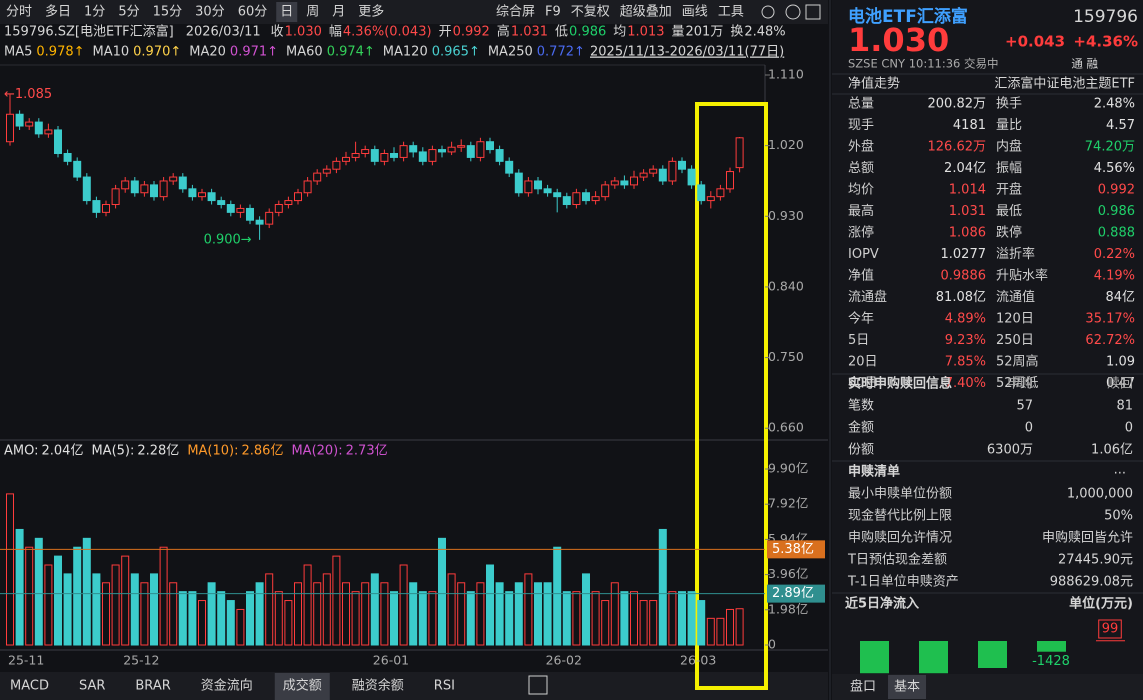 The image size is (1143, 700). Describe the element at coordinates (1035, 42) in the screenshot. I see `change: +0.043` at that location.